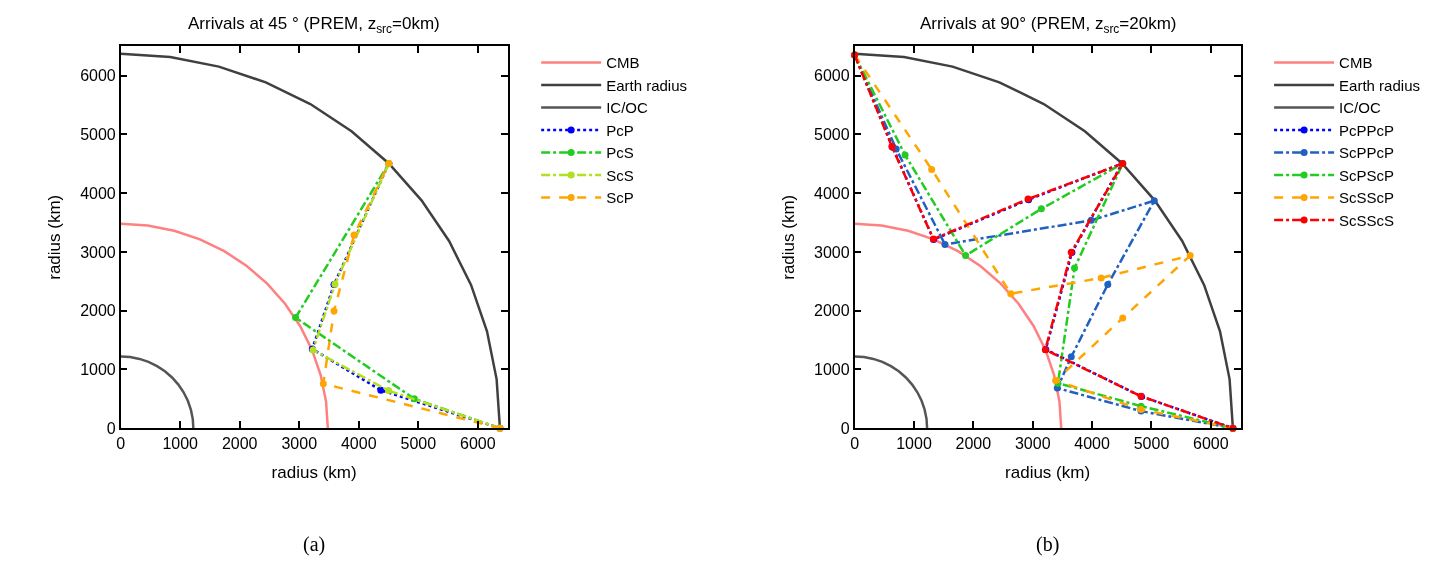 The width and height of the screenshot is (1432, 576). I want to click on legend-label: ScSScP, so click(1367, 198).